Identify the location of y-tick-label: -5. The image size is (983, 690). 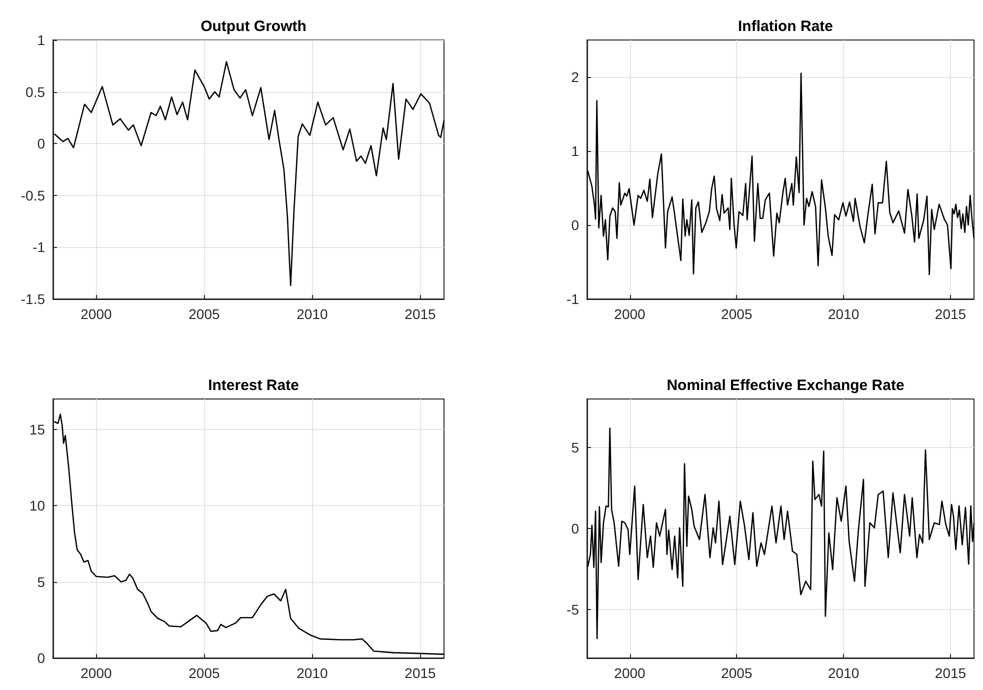
(573, 609).